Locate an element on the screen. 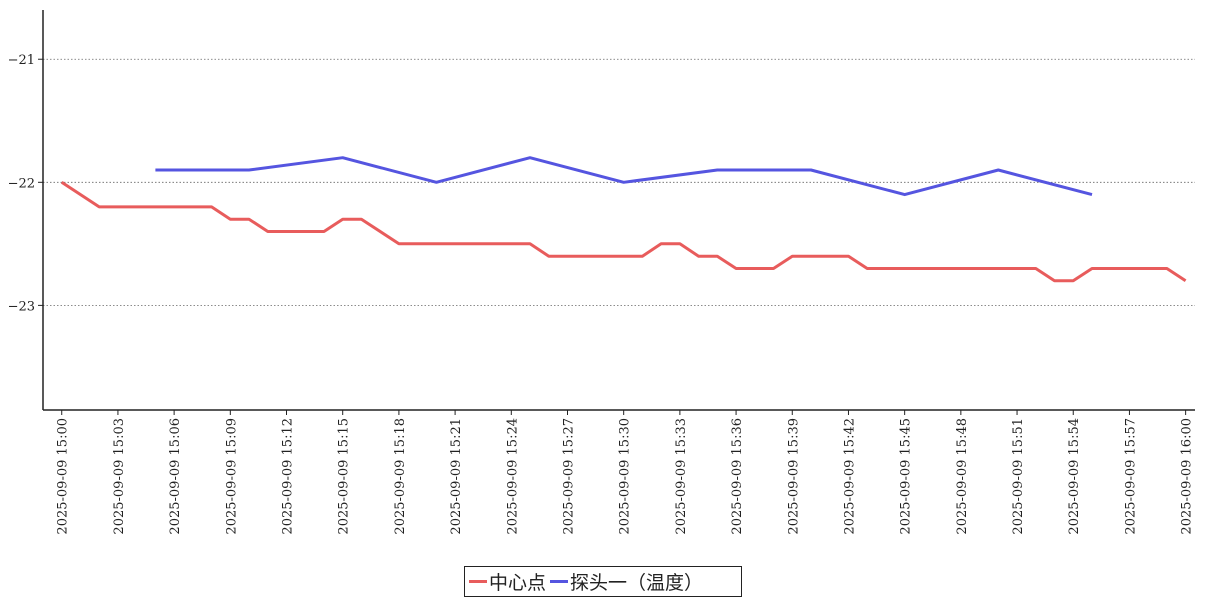  x-tick-label: 2025-09-09 15:18 is located at coordinates (400, 476).